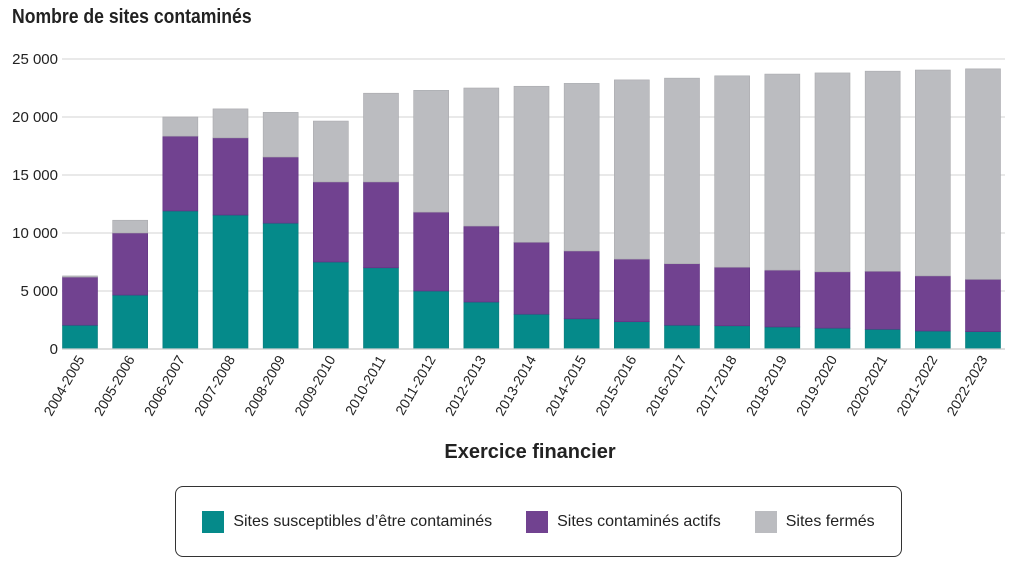  Describe the element at coordinates (35, 233) in the screenshot. I see `y-tick-label: 10 000` at that location.